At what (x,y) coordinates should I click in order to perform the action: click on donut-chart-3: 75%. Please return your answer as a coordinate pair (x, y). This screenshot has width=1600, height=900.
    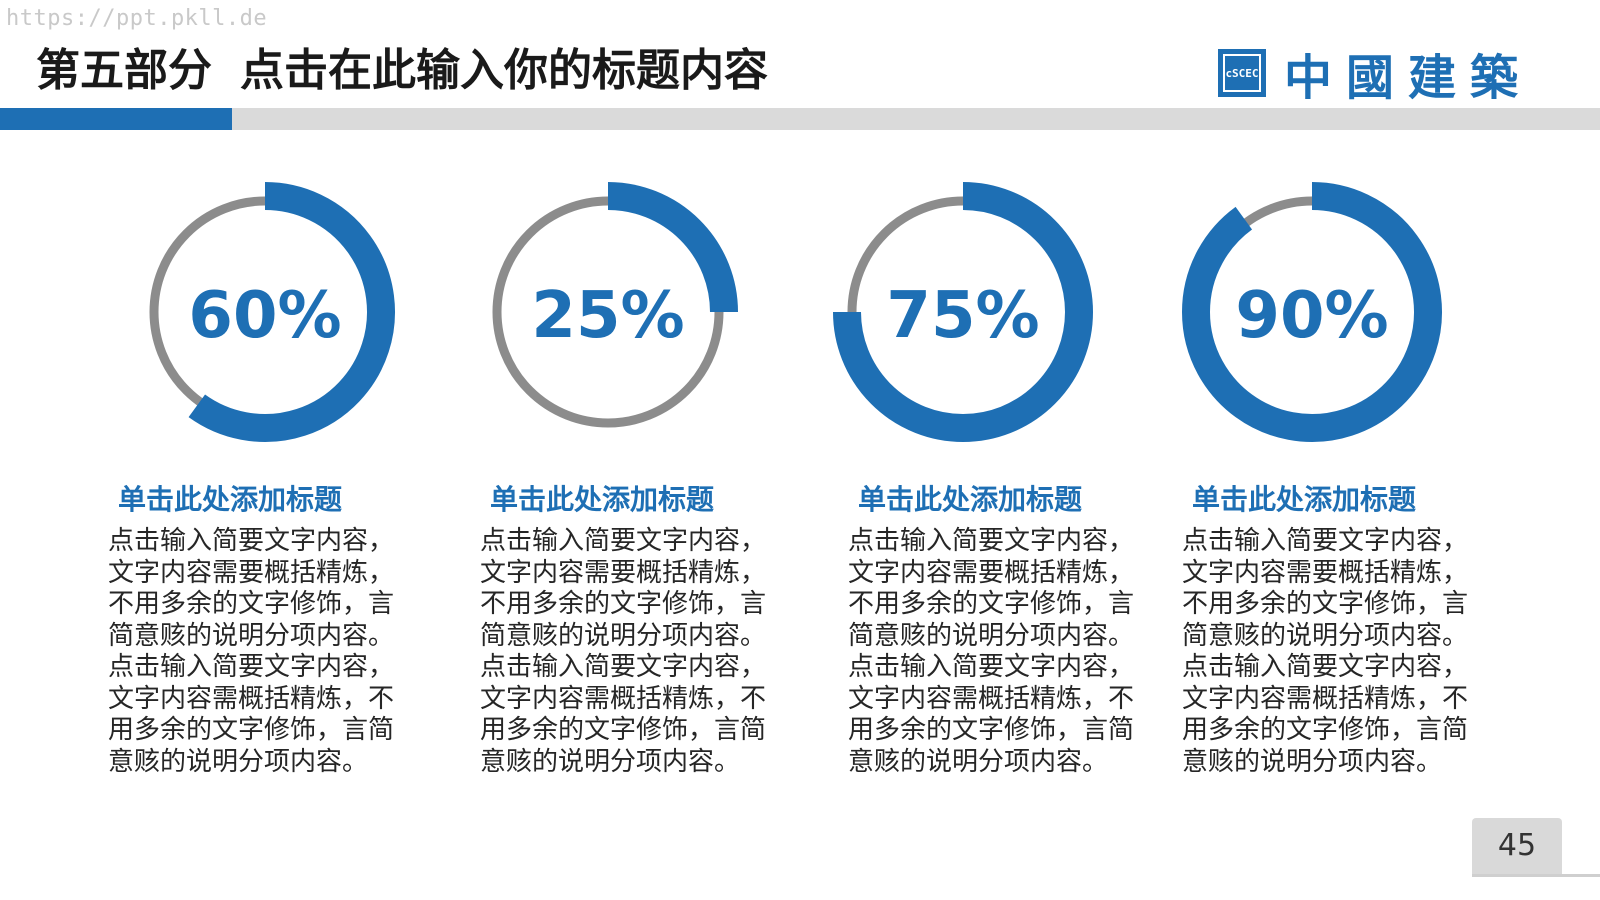
    Looking at the image, I should click on (963, 312).